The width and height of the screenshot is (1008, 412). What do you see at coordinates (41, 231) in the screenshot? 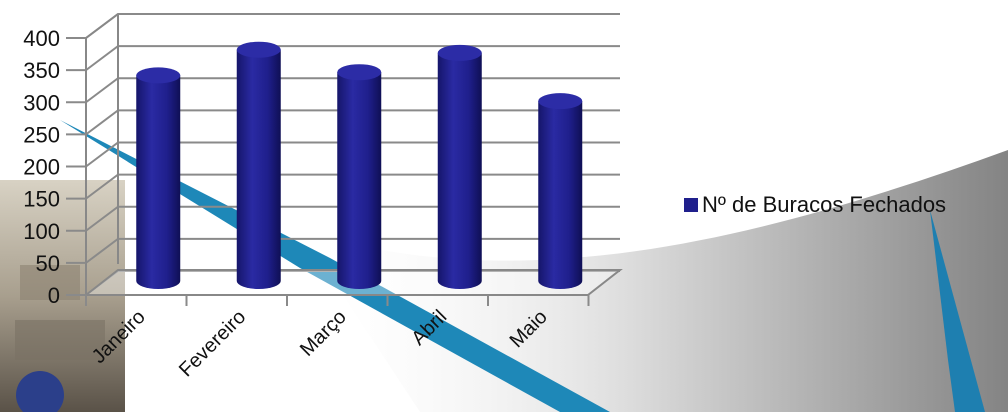
I see `y-tick-label: 100` at bounding box center [41, 231].